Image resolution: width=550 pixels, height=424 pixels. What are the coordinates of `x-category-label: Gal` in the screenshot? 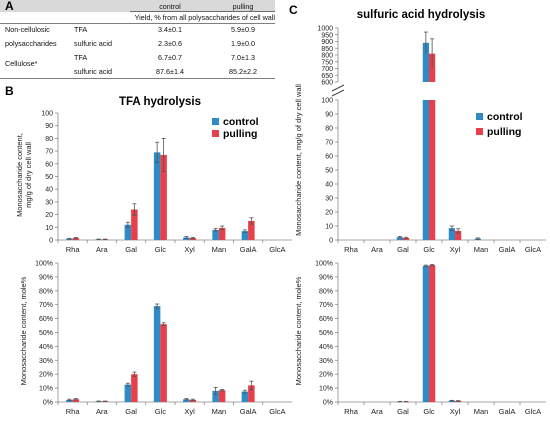 It's located at (403, 249).